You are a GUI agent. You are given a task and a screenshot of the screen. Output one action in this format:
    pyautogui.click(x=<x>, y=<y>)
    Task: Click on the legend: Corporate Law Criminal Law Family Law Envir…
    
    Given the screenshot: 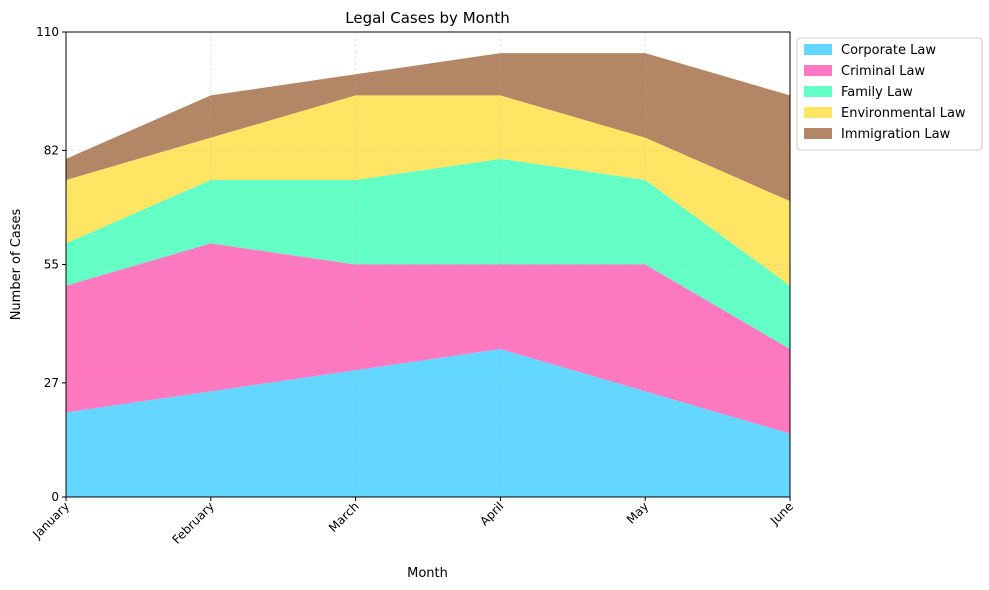 What is the action you would take?
    pyautogui.click(x=889, y=94)
    